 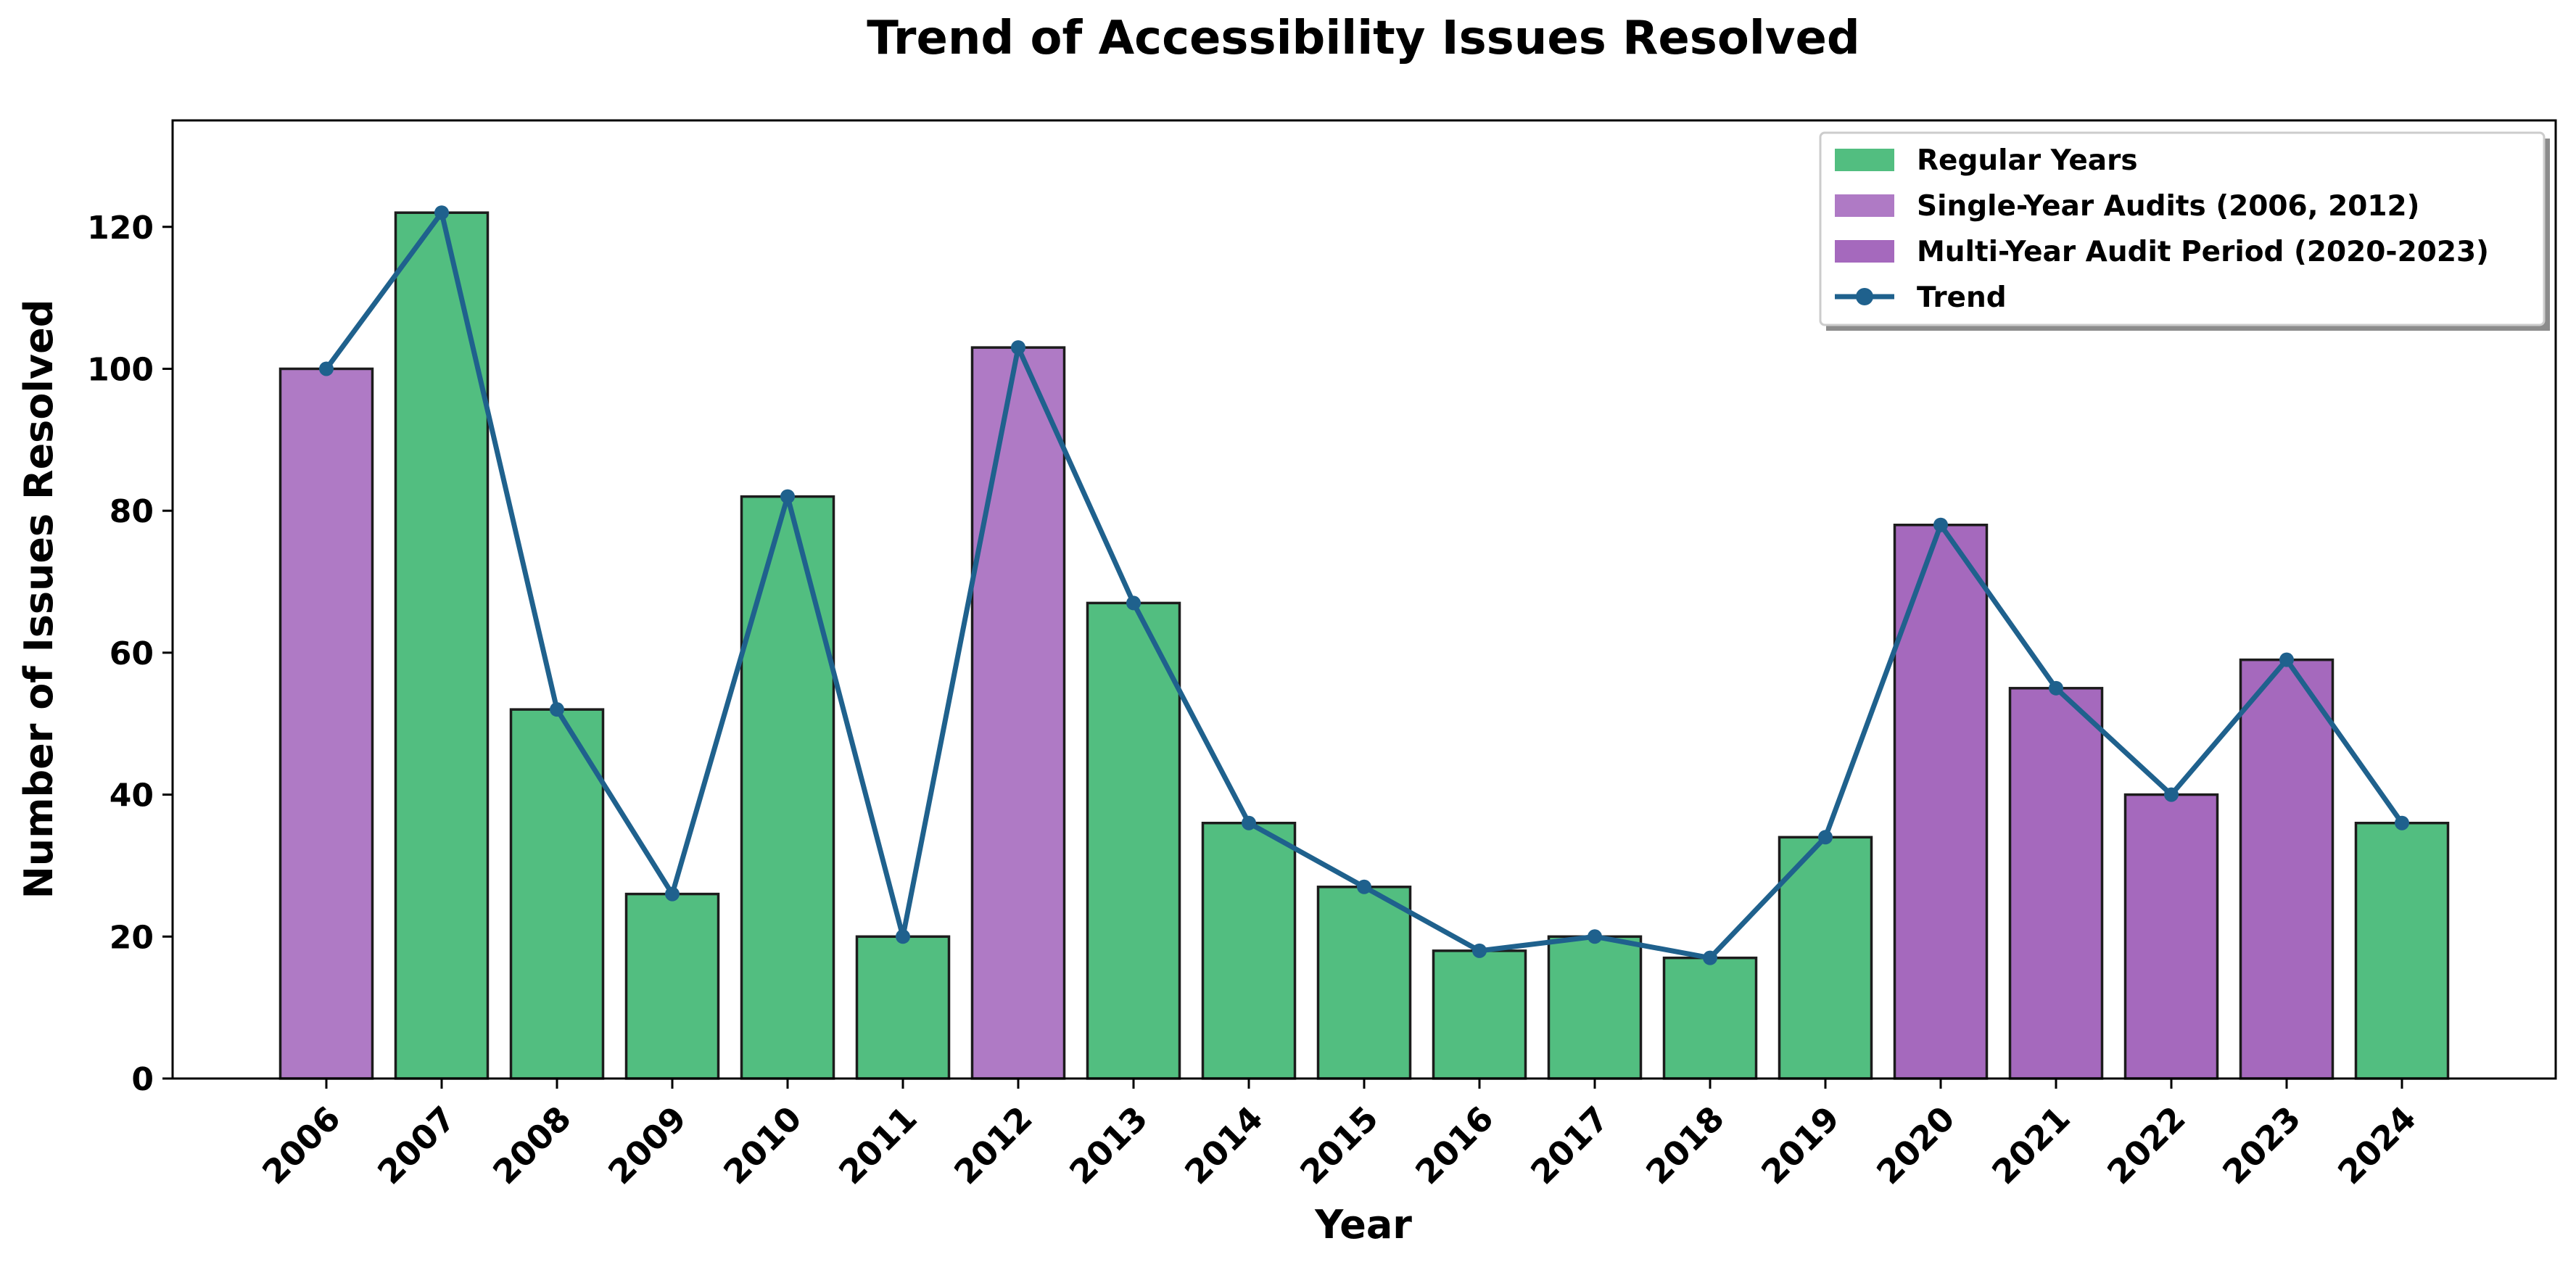 I want to click on legend-swatch-regular, so click(x=1864, y=160).